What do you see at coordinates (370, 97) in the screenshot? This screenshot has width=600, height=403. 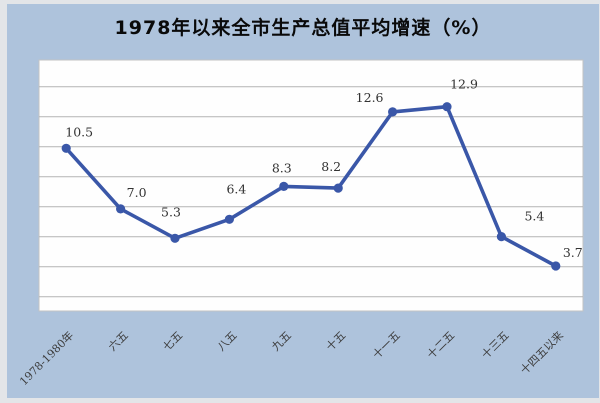 I see `data-point-label: 12.6` at bounding box center [370, 97].